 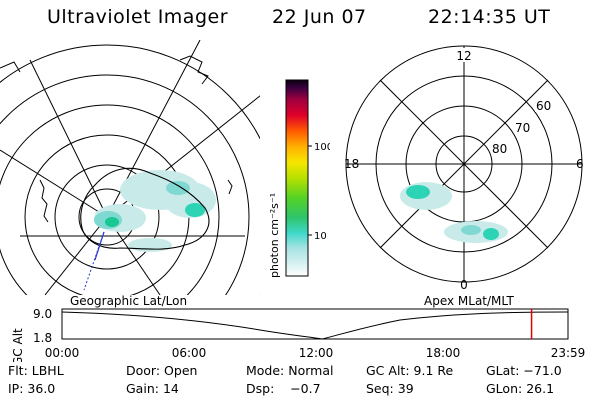 What do you see at coordinates (524, 370) in the screenshot?
I see `info-glat: GLat: −71.0` at bounding box center [524, 370].